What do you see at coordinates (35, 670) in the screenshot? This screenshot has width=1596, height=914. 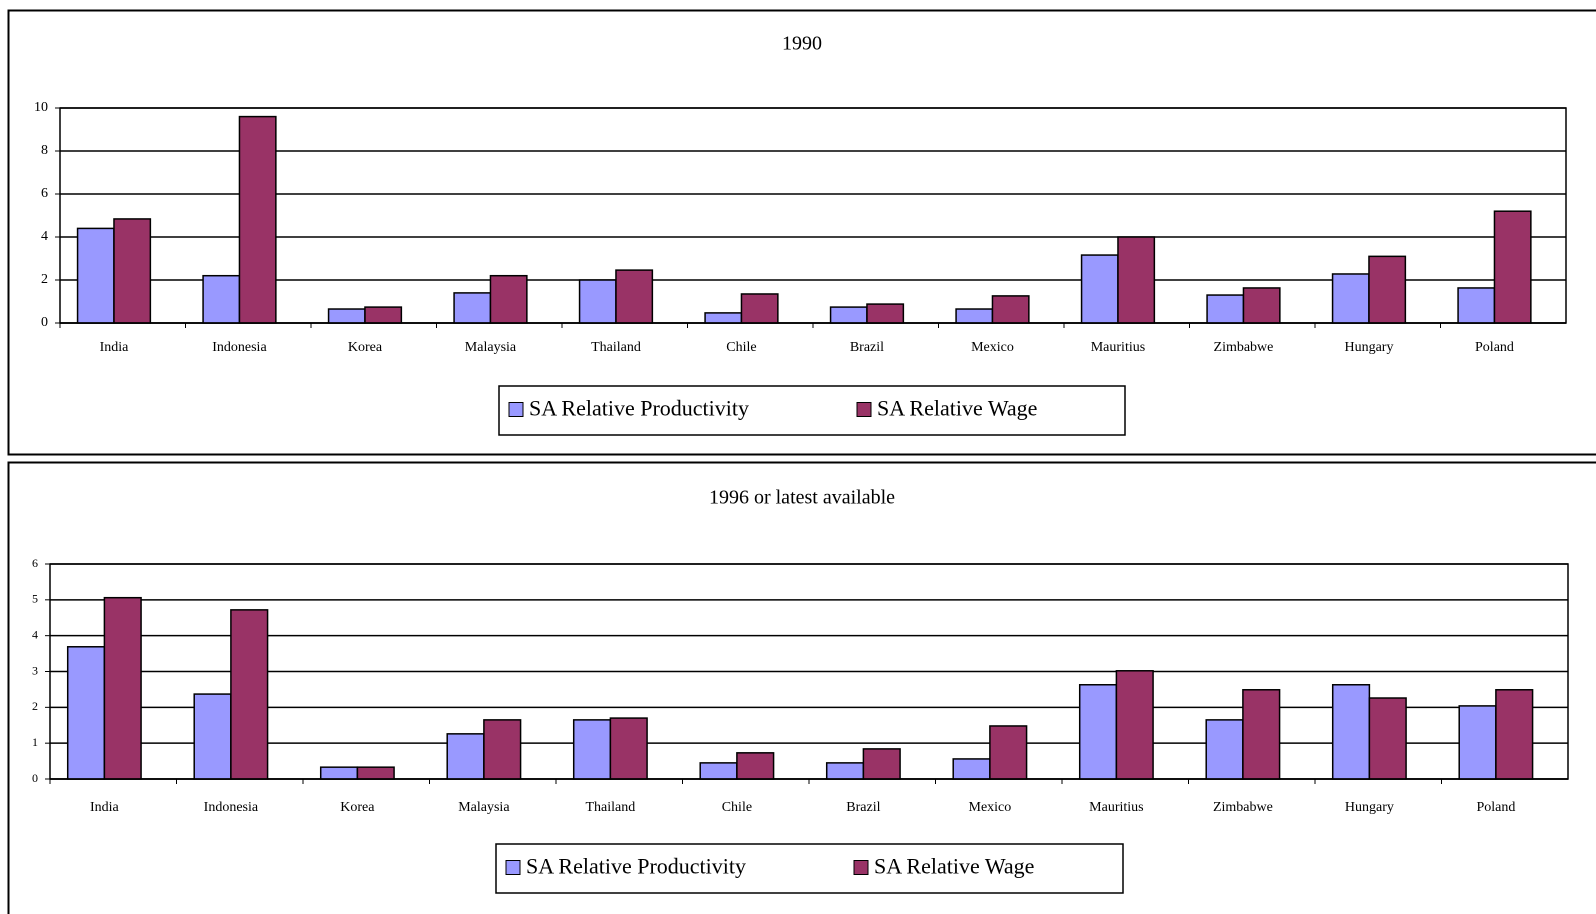 I see `y-tick-label: 3` at bounding box center [35, 670].